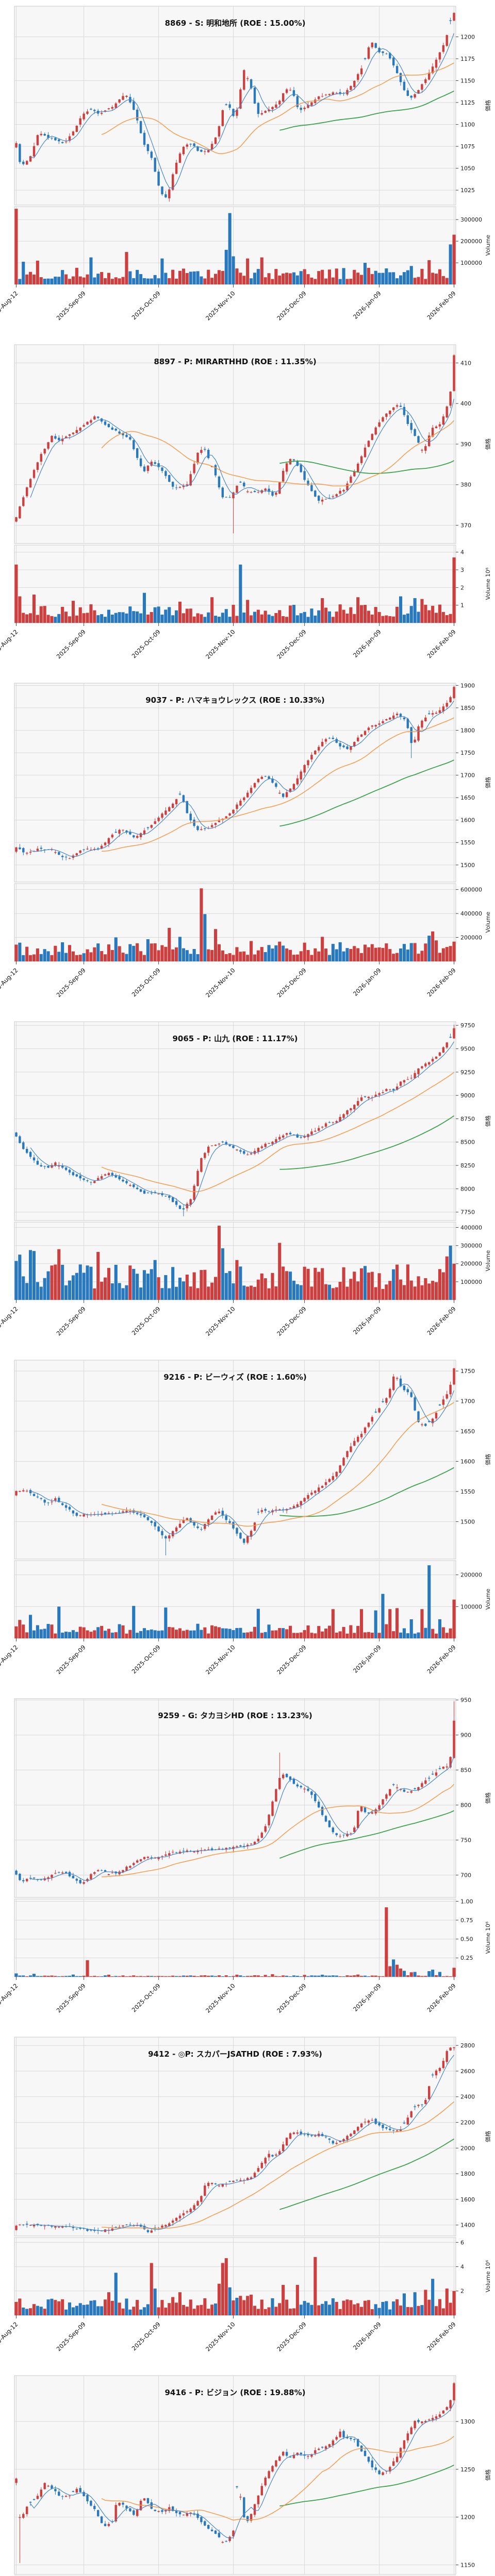  I want to click on chart-title: 8869 - S: 明和地所 (ROE : 15.00%), so click(235, 23).